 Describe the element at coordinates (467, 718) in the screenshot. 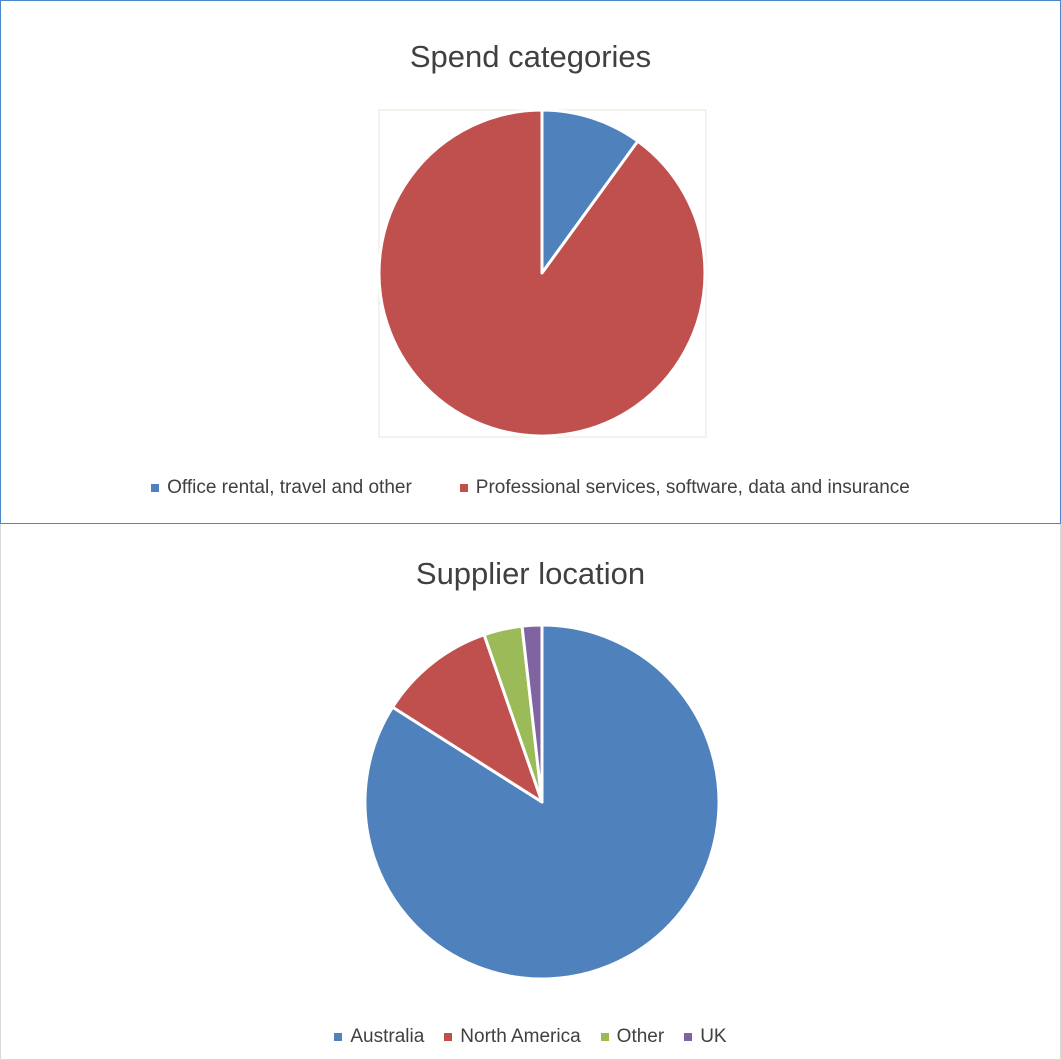

I see `pie-slice-north-america` at that location.